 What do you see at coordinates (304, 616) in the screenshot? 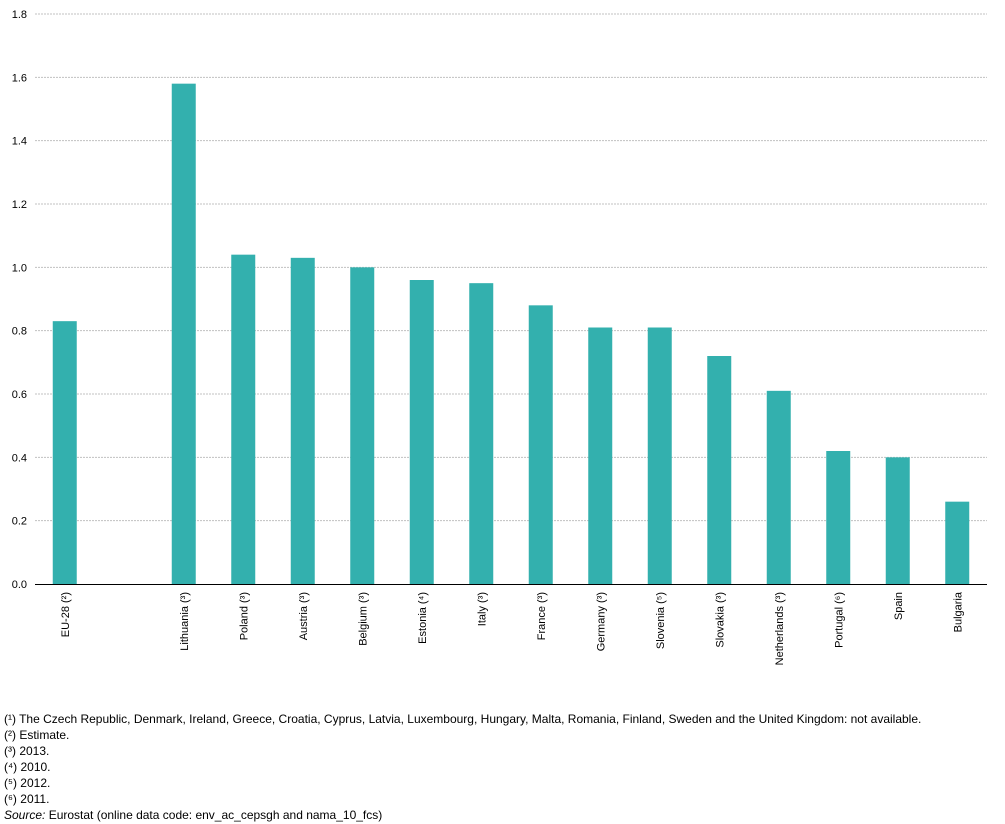
I see `x-tick-label: Austria (³)` at bounding box center [304, 616].